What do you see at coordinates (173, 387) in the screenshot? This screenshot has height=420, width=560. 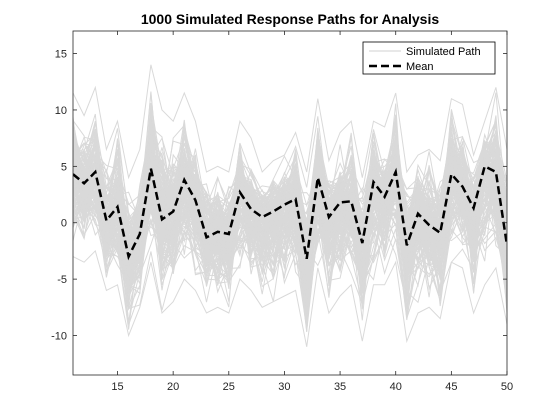 I see `x-tick-label: 20` at bounding box center [173, 387].